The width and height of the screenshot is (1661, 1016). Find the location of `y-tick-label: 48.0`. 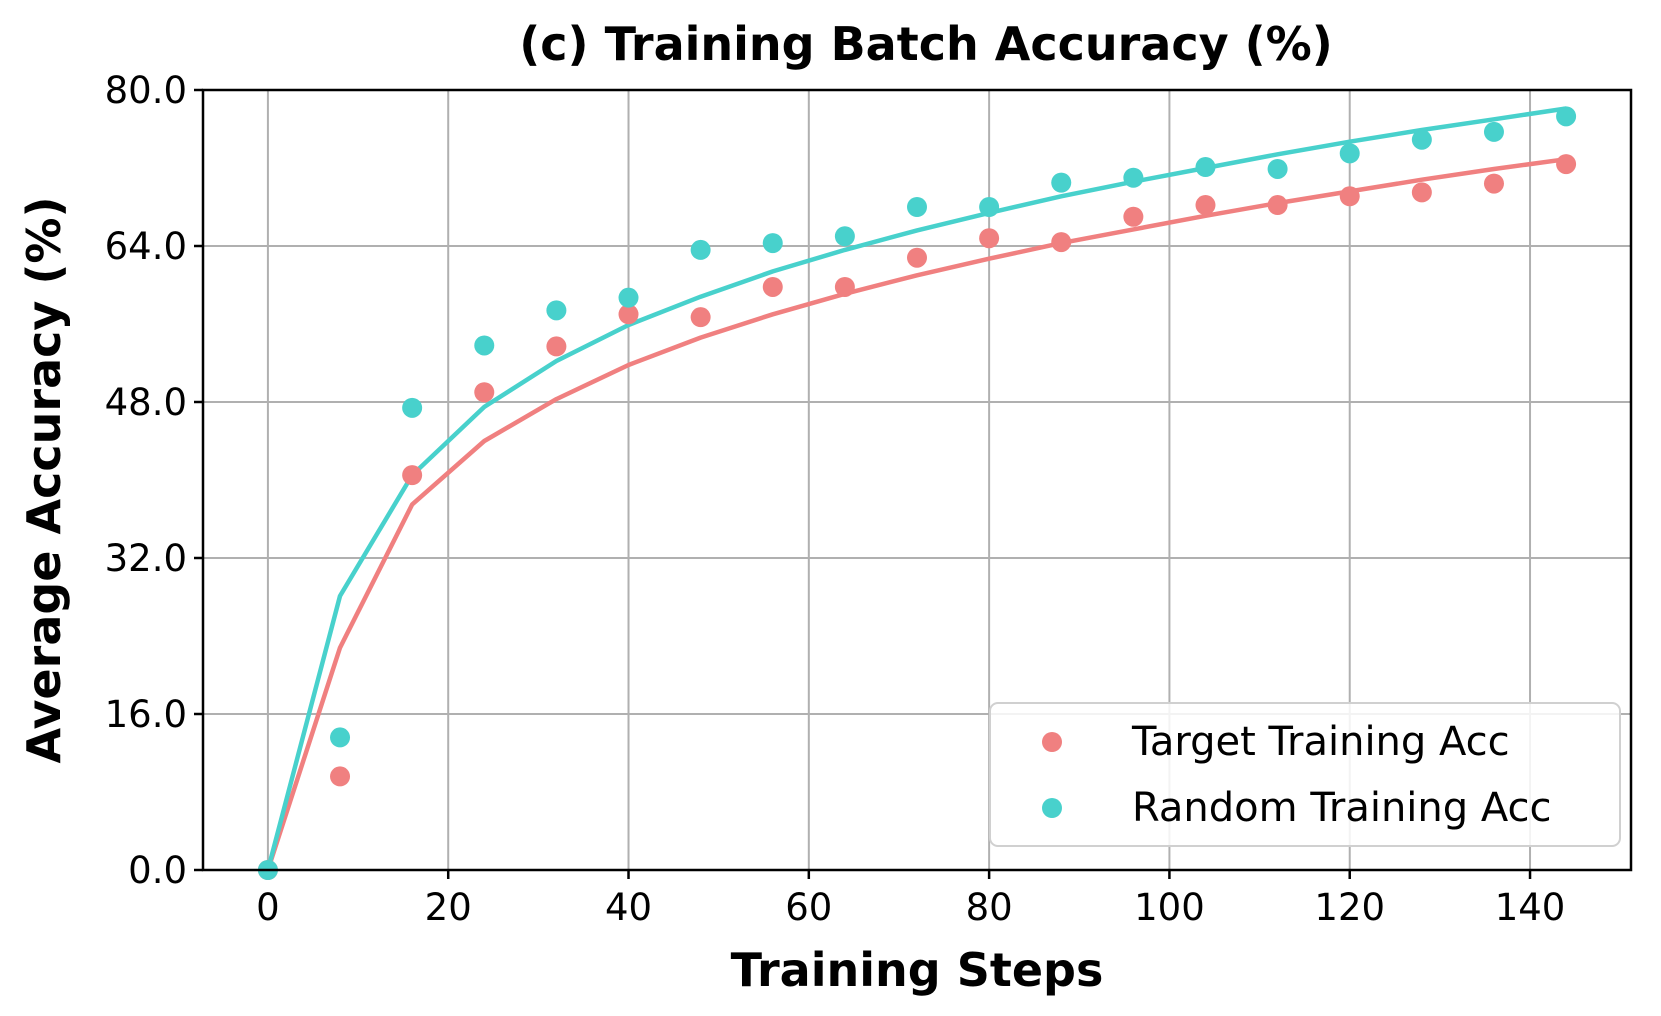

y-tick-label: 48.0 is located at coordinates (146, 402).